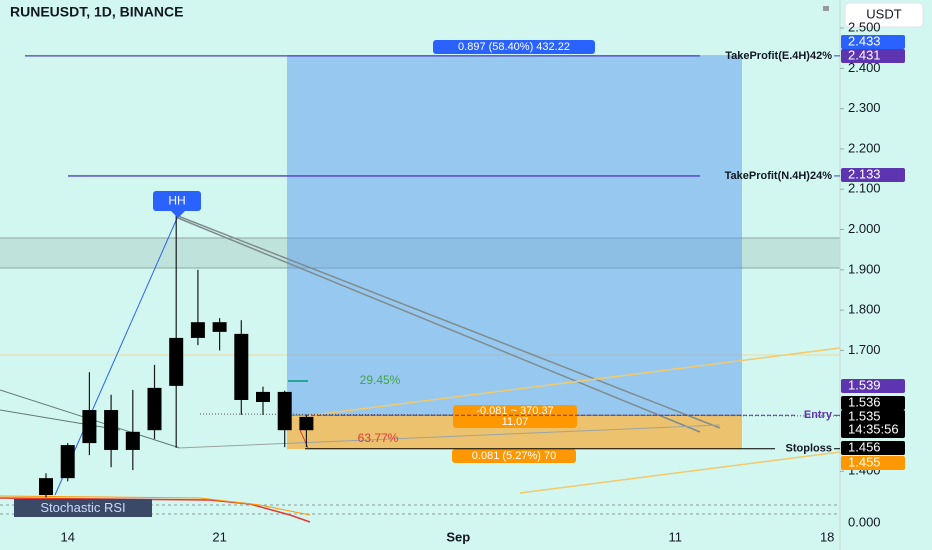  Describe the element at coordinates (864, 401) in the screenshot. I see `price-label: 1.536` at that location.